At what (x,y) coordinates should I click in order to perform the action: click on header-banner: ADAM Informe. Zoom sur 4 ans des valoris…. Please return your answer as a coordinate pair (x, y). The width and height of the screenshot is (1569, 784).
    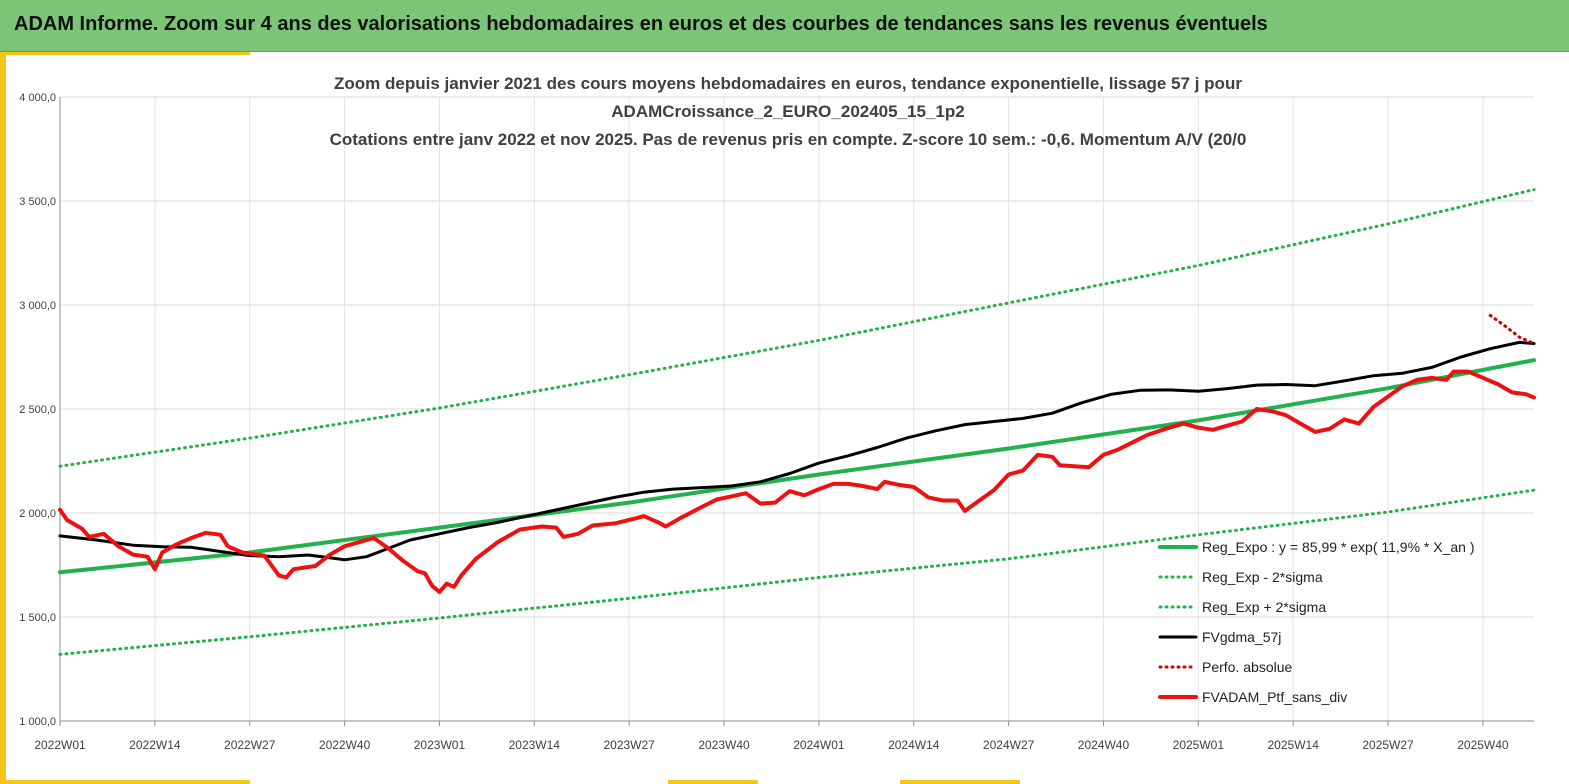
    Looking at the image, I should click on (784, 26).